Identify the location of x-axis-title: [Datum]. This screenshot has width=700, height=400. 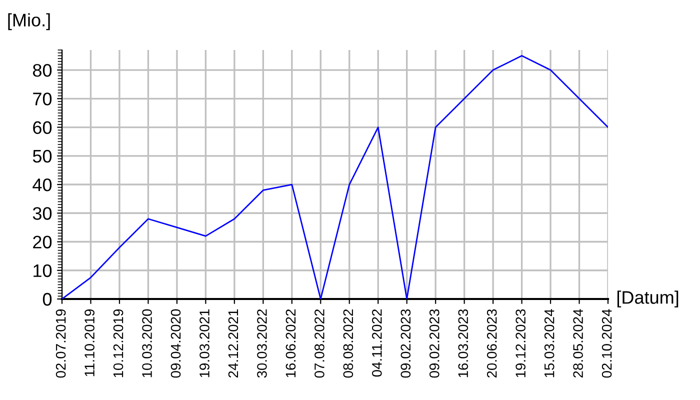
(647, 299).